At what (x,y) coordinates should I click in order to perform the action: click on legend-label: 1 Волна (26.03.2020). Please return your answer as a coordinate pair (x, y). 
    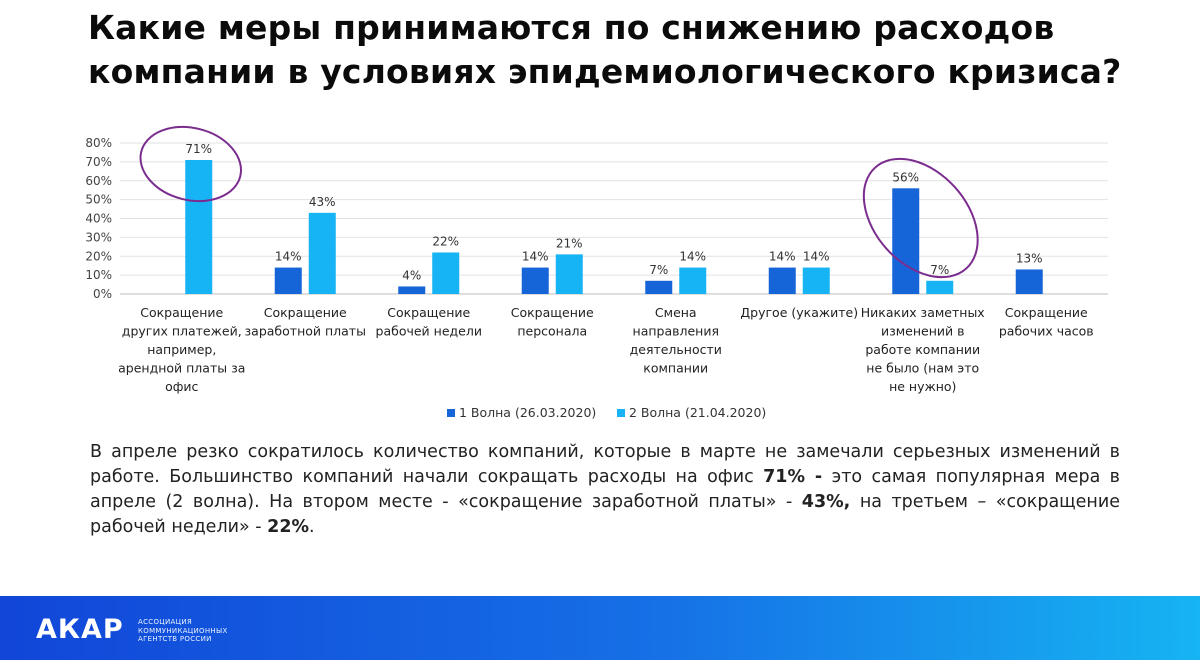
    Looking at the image, I should click on (527, 412).